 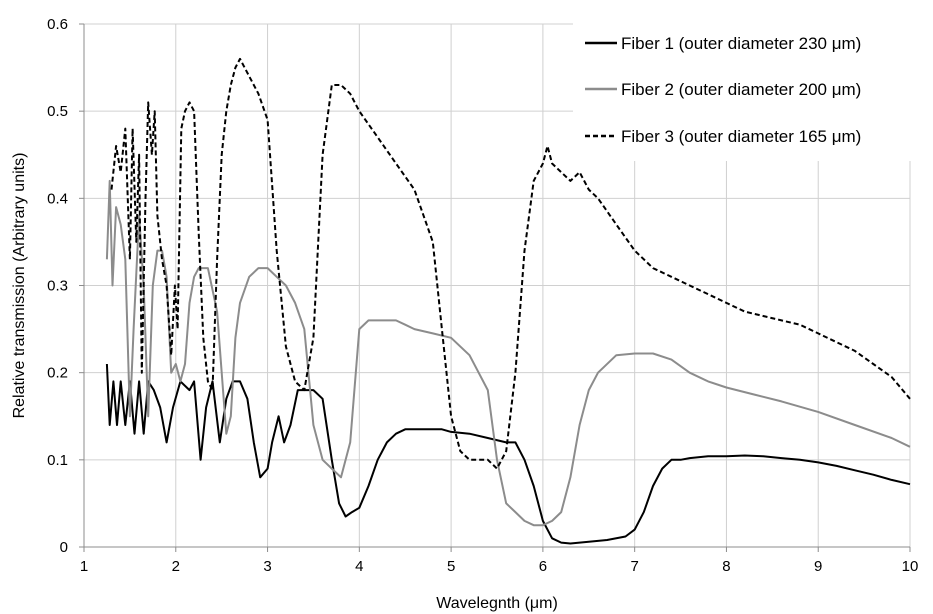 I want to click on legend-background, so click(x=753, y=88).